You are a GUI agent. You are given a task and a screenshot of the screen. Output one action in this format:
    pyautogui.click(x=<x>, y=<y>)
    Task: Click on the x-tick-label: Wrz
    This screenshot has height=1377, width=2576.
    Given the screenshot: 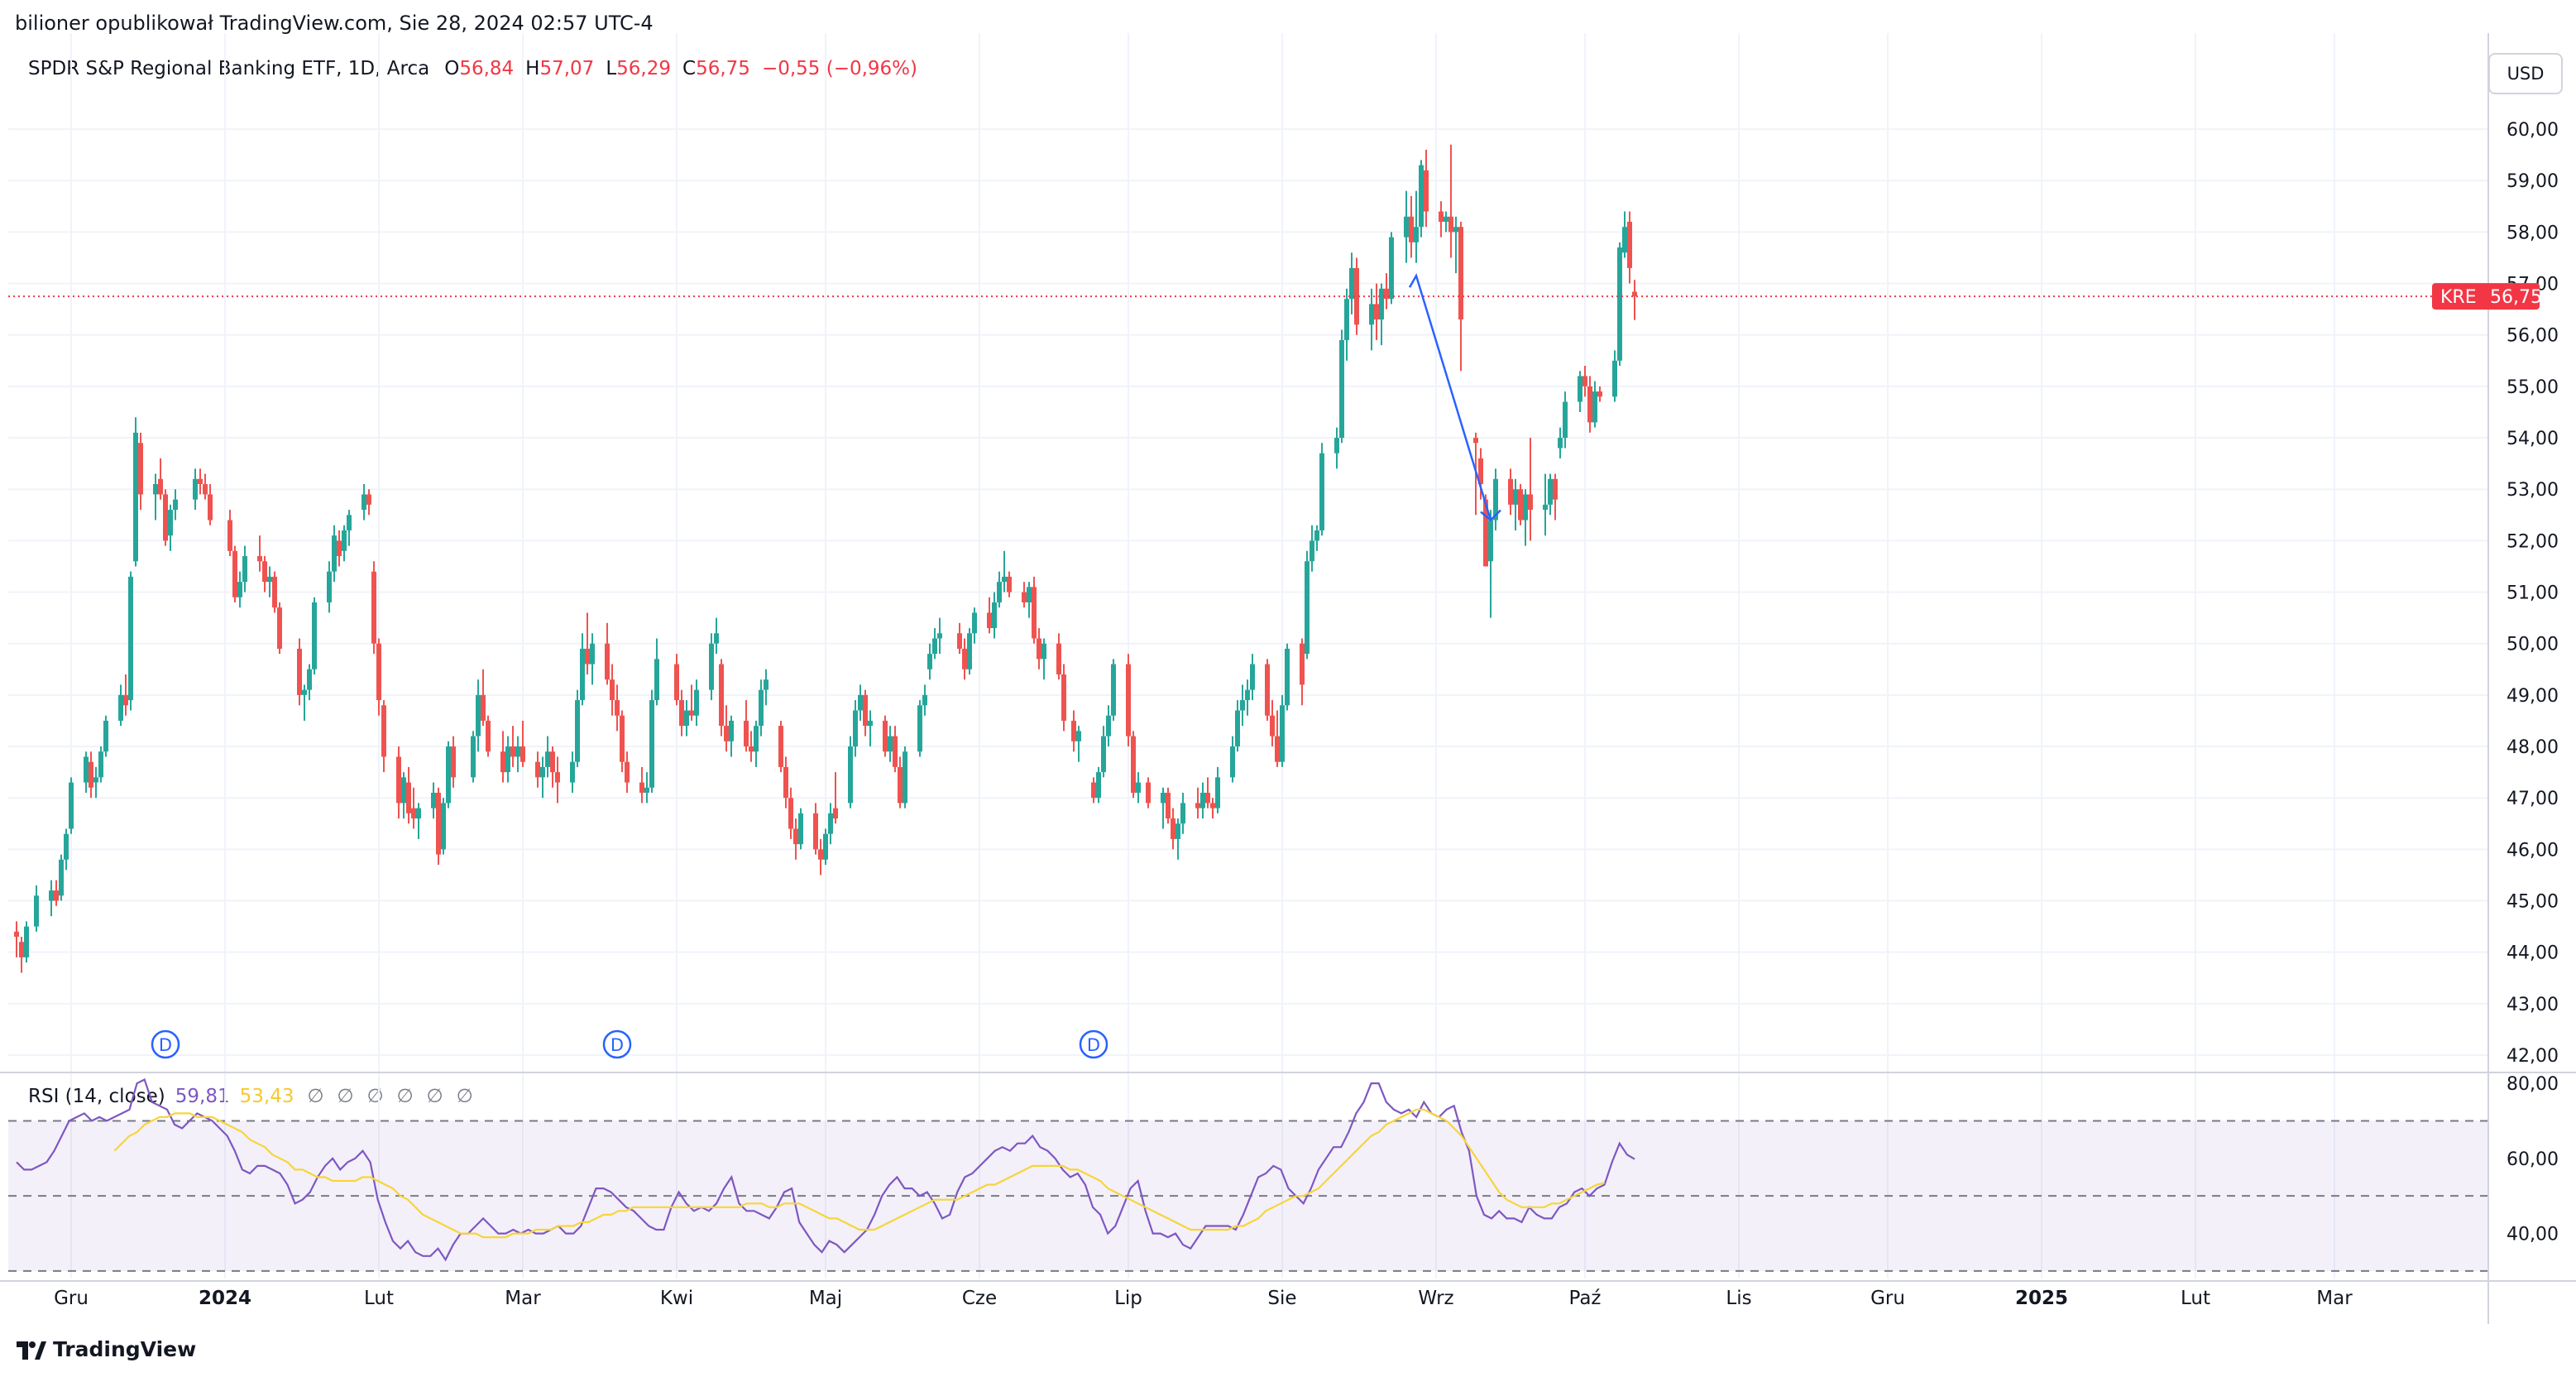 What is the action you would take?
    pyautogui.click(x=1435, y=1298)
    